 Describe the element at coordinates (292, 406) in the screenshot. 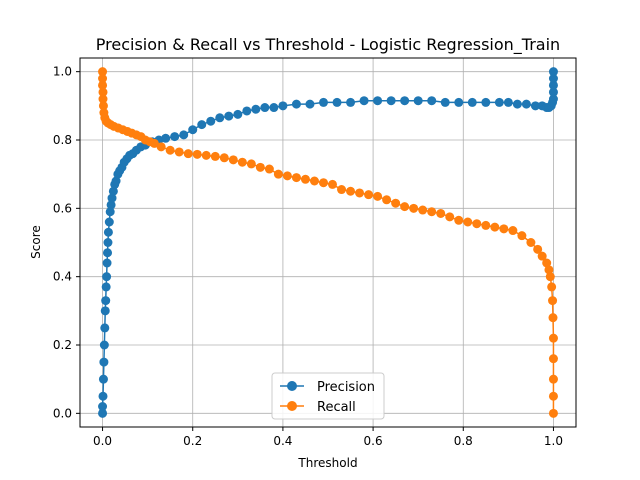

I see `legend-recall-marker` at that location.